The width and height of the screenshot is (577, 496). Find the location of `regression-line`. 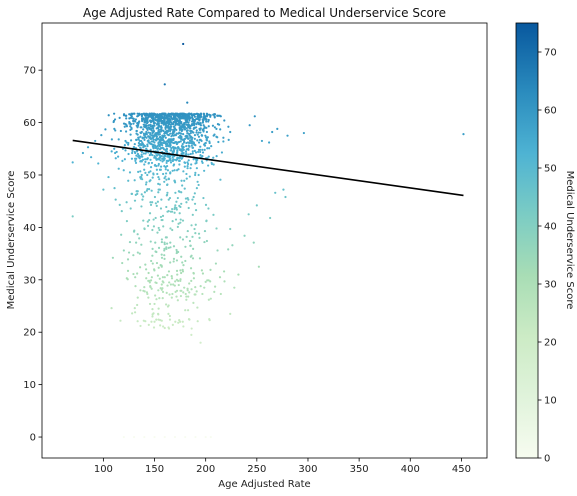

regression-line is located at coordinates (268, 167).